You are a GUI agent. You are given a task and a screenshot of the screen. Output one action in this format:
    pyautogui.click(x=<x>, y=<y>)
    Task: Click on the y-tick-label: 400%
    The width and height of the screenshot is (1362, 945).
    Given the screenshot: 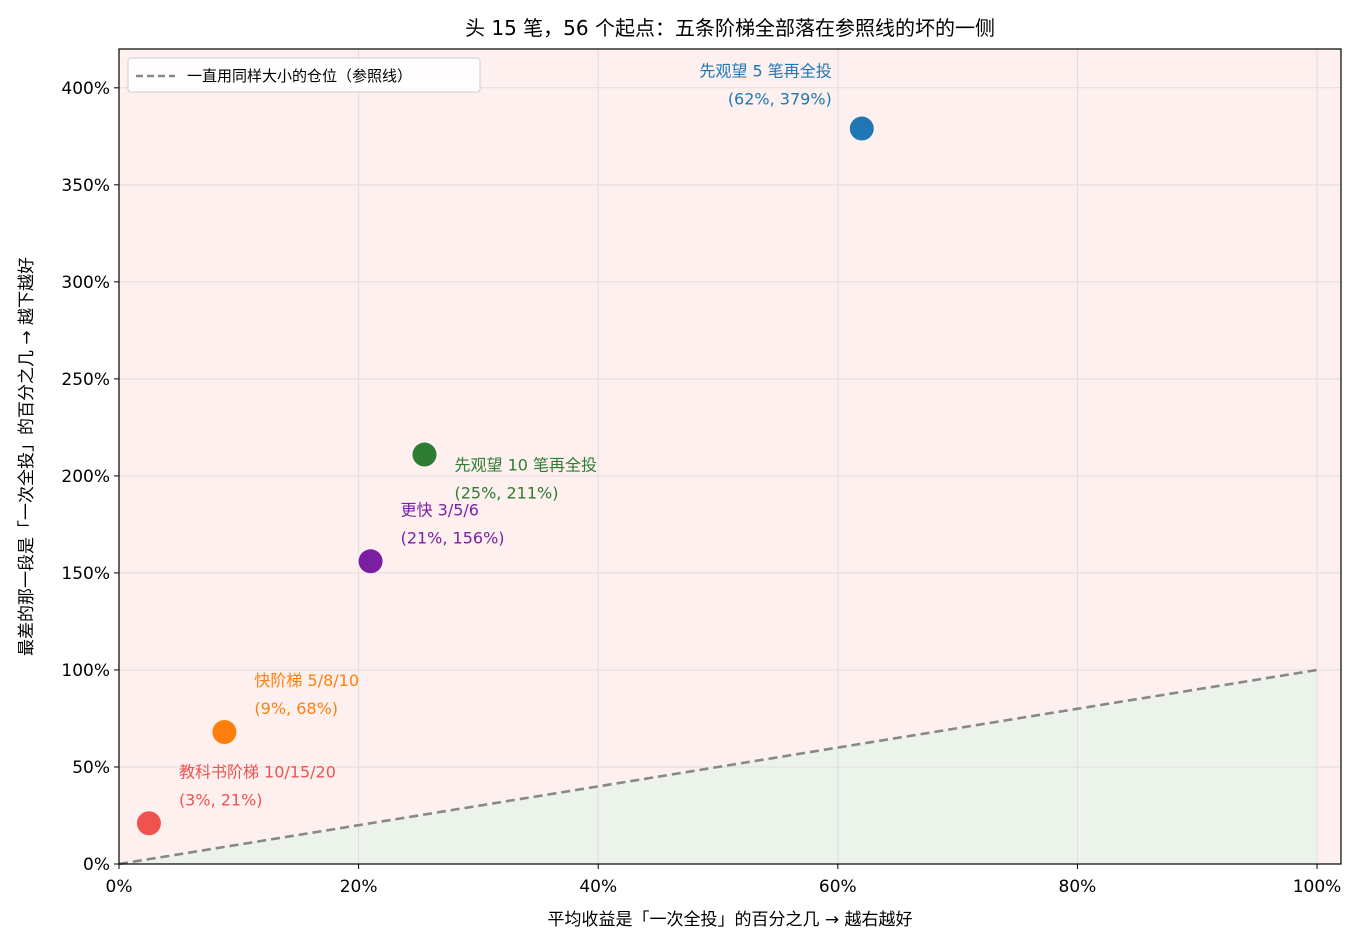 What is the action you would take?
    pyautogui.click(x=85, y=89)
    